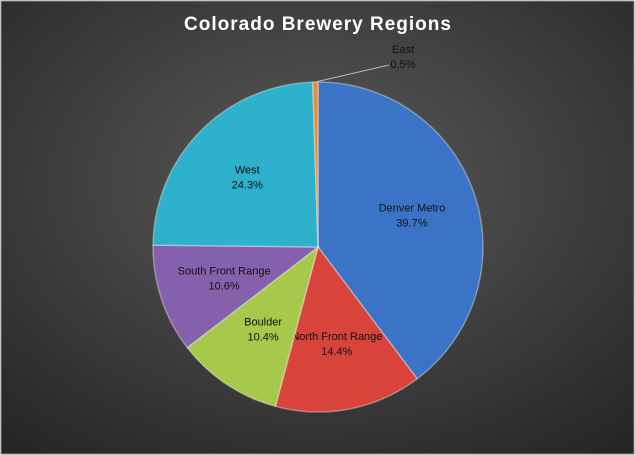  What do you see at coordinates (412, 209) in the screenshot?
I see `slice-label: Denver Metro` at bounding box center [412, 209].